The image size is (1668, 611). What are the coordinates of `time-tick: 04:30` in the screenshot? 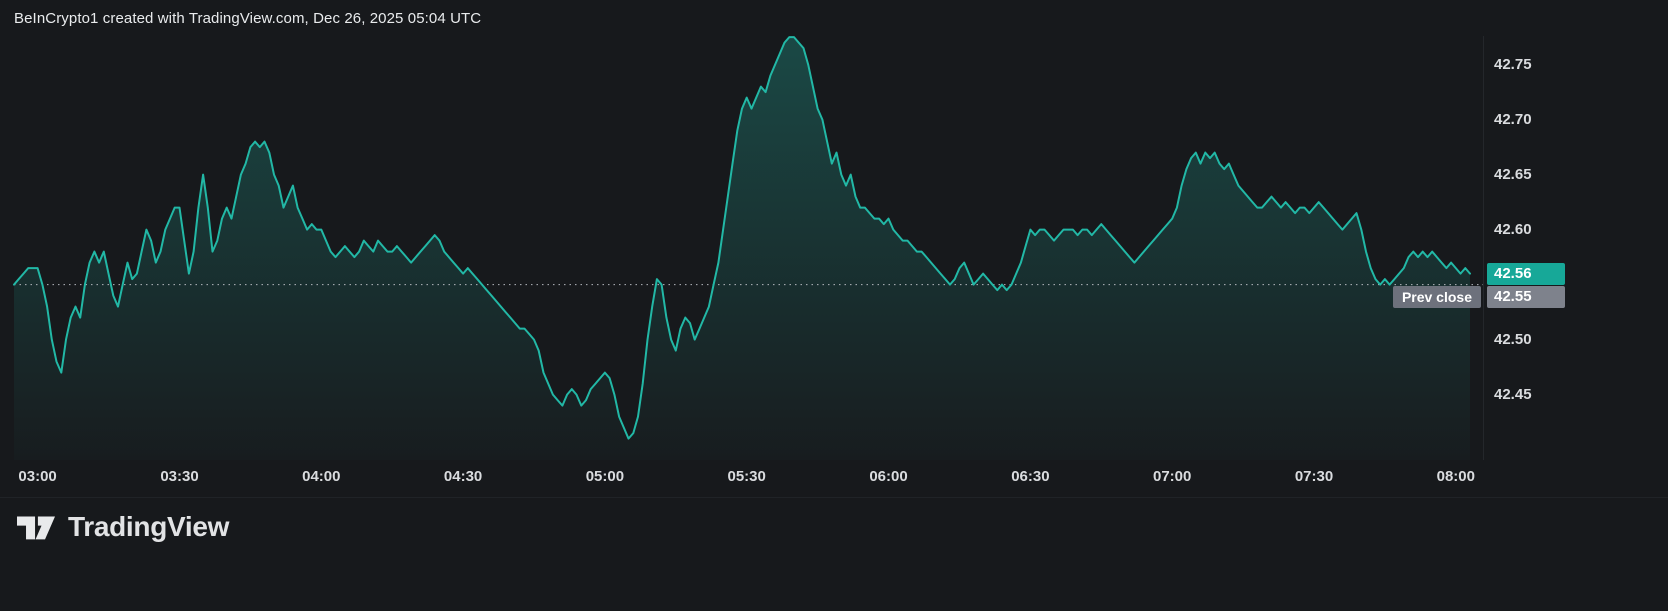 It's located at (463, 476).